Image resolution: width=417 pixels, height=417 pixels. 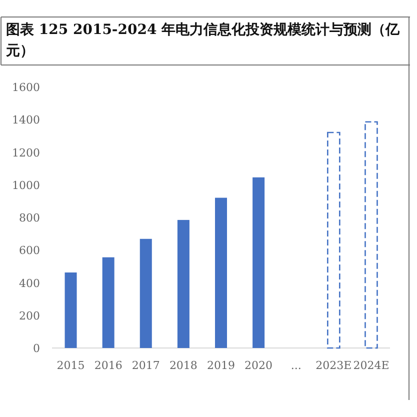 I want to click on y-tick-label: 400, so click(x=29, y=283).